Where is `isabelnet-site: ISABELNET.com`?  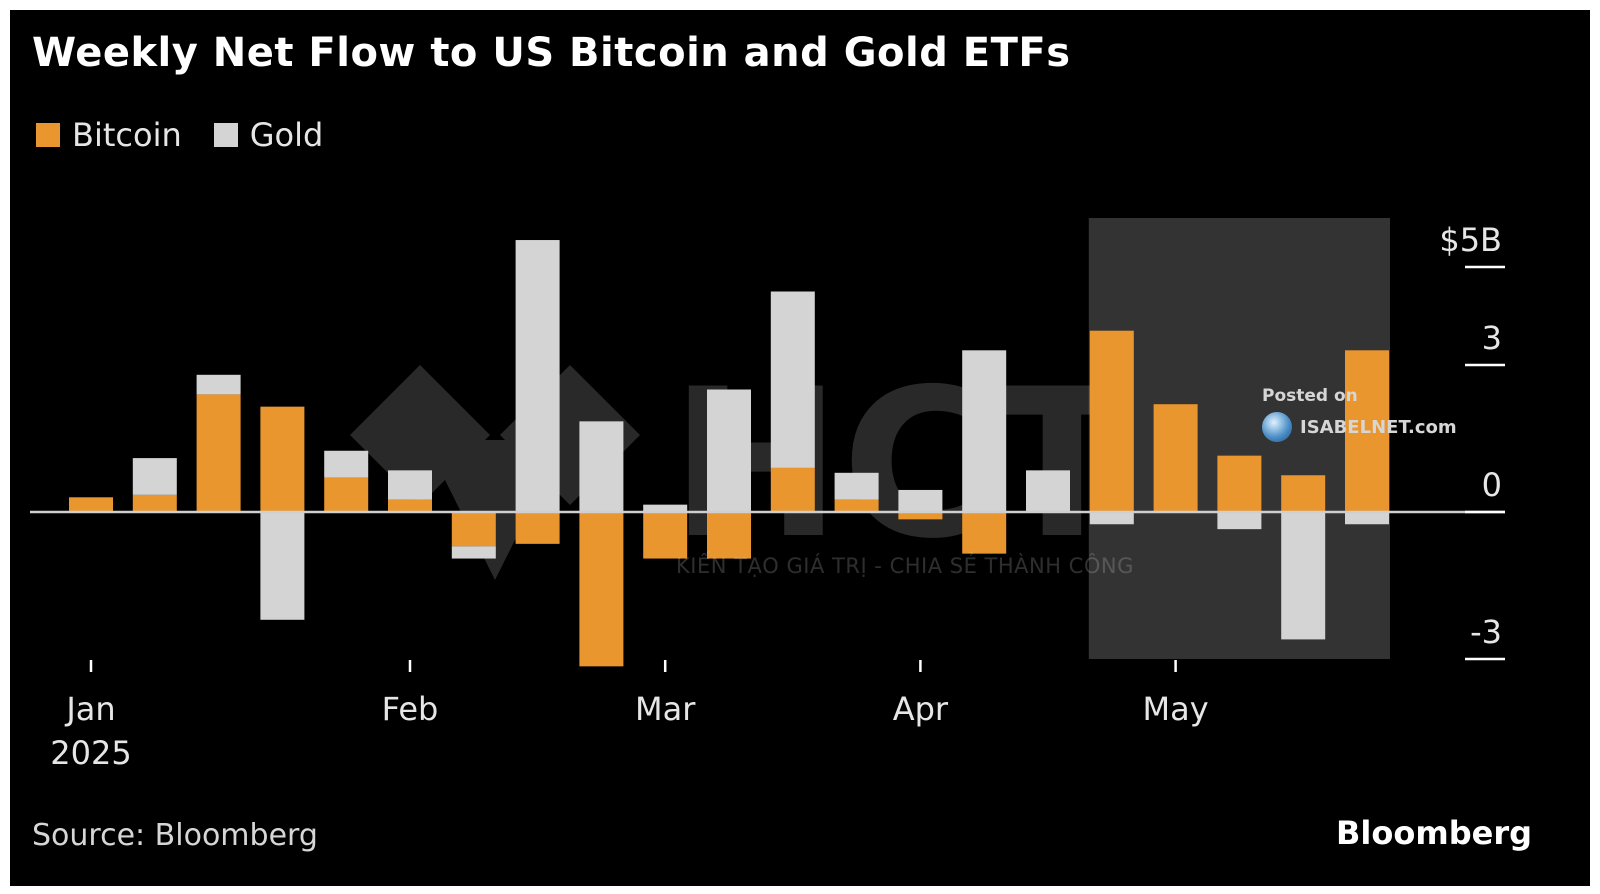 isabelnet-site: ISABELNET.com is located at coordinates (1359, 427).